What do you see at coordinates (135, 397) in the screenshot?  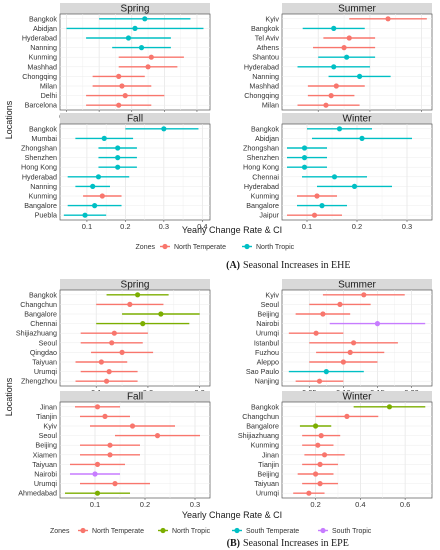 I see `panel-title: Fall` at bounding box center [135, 397].